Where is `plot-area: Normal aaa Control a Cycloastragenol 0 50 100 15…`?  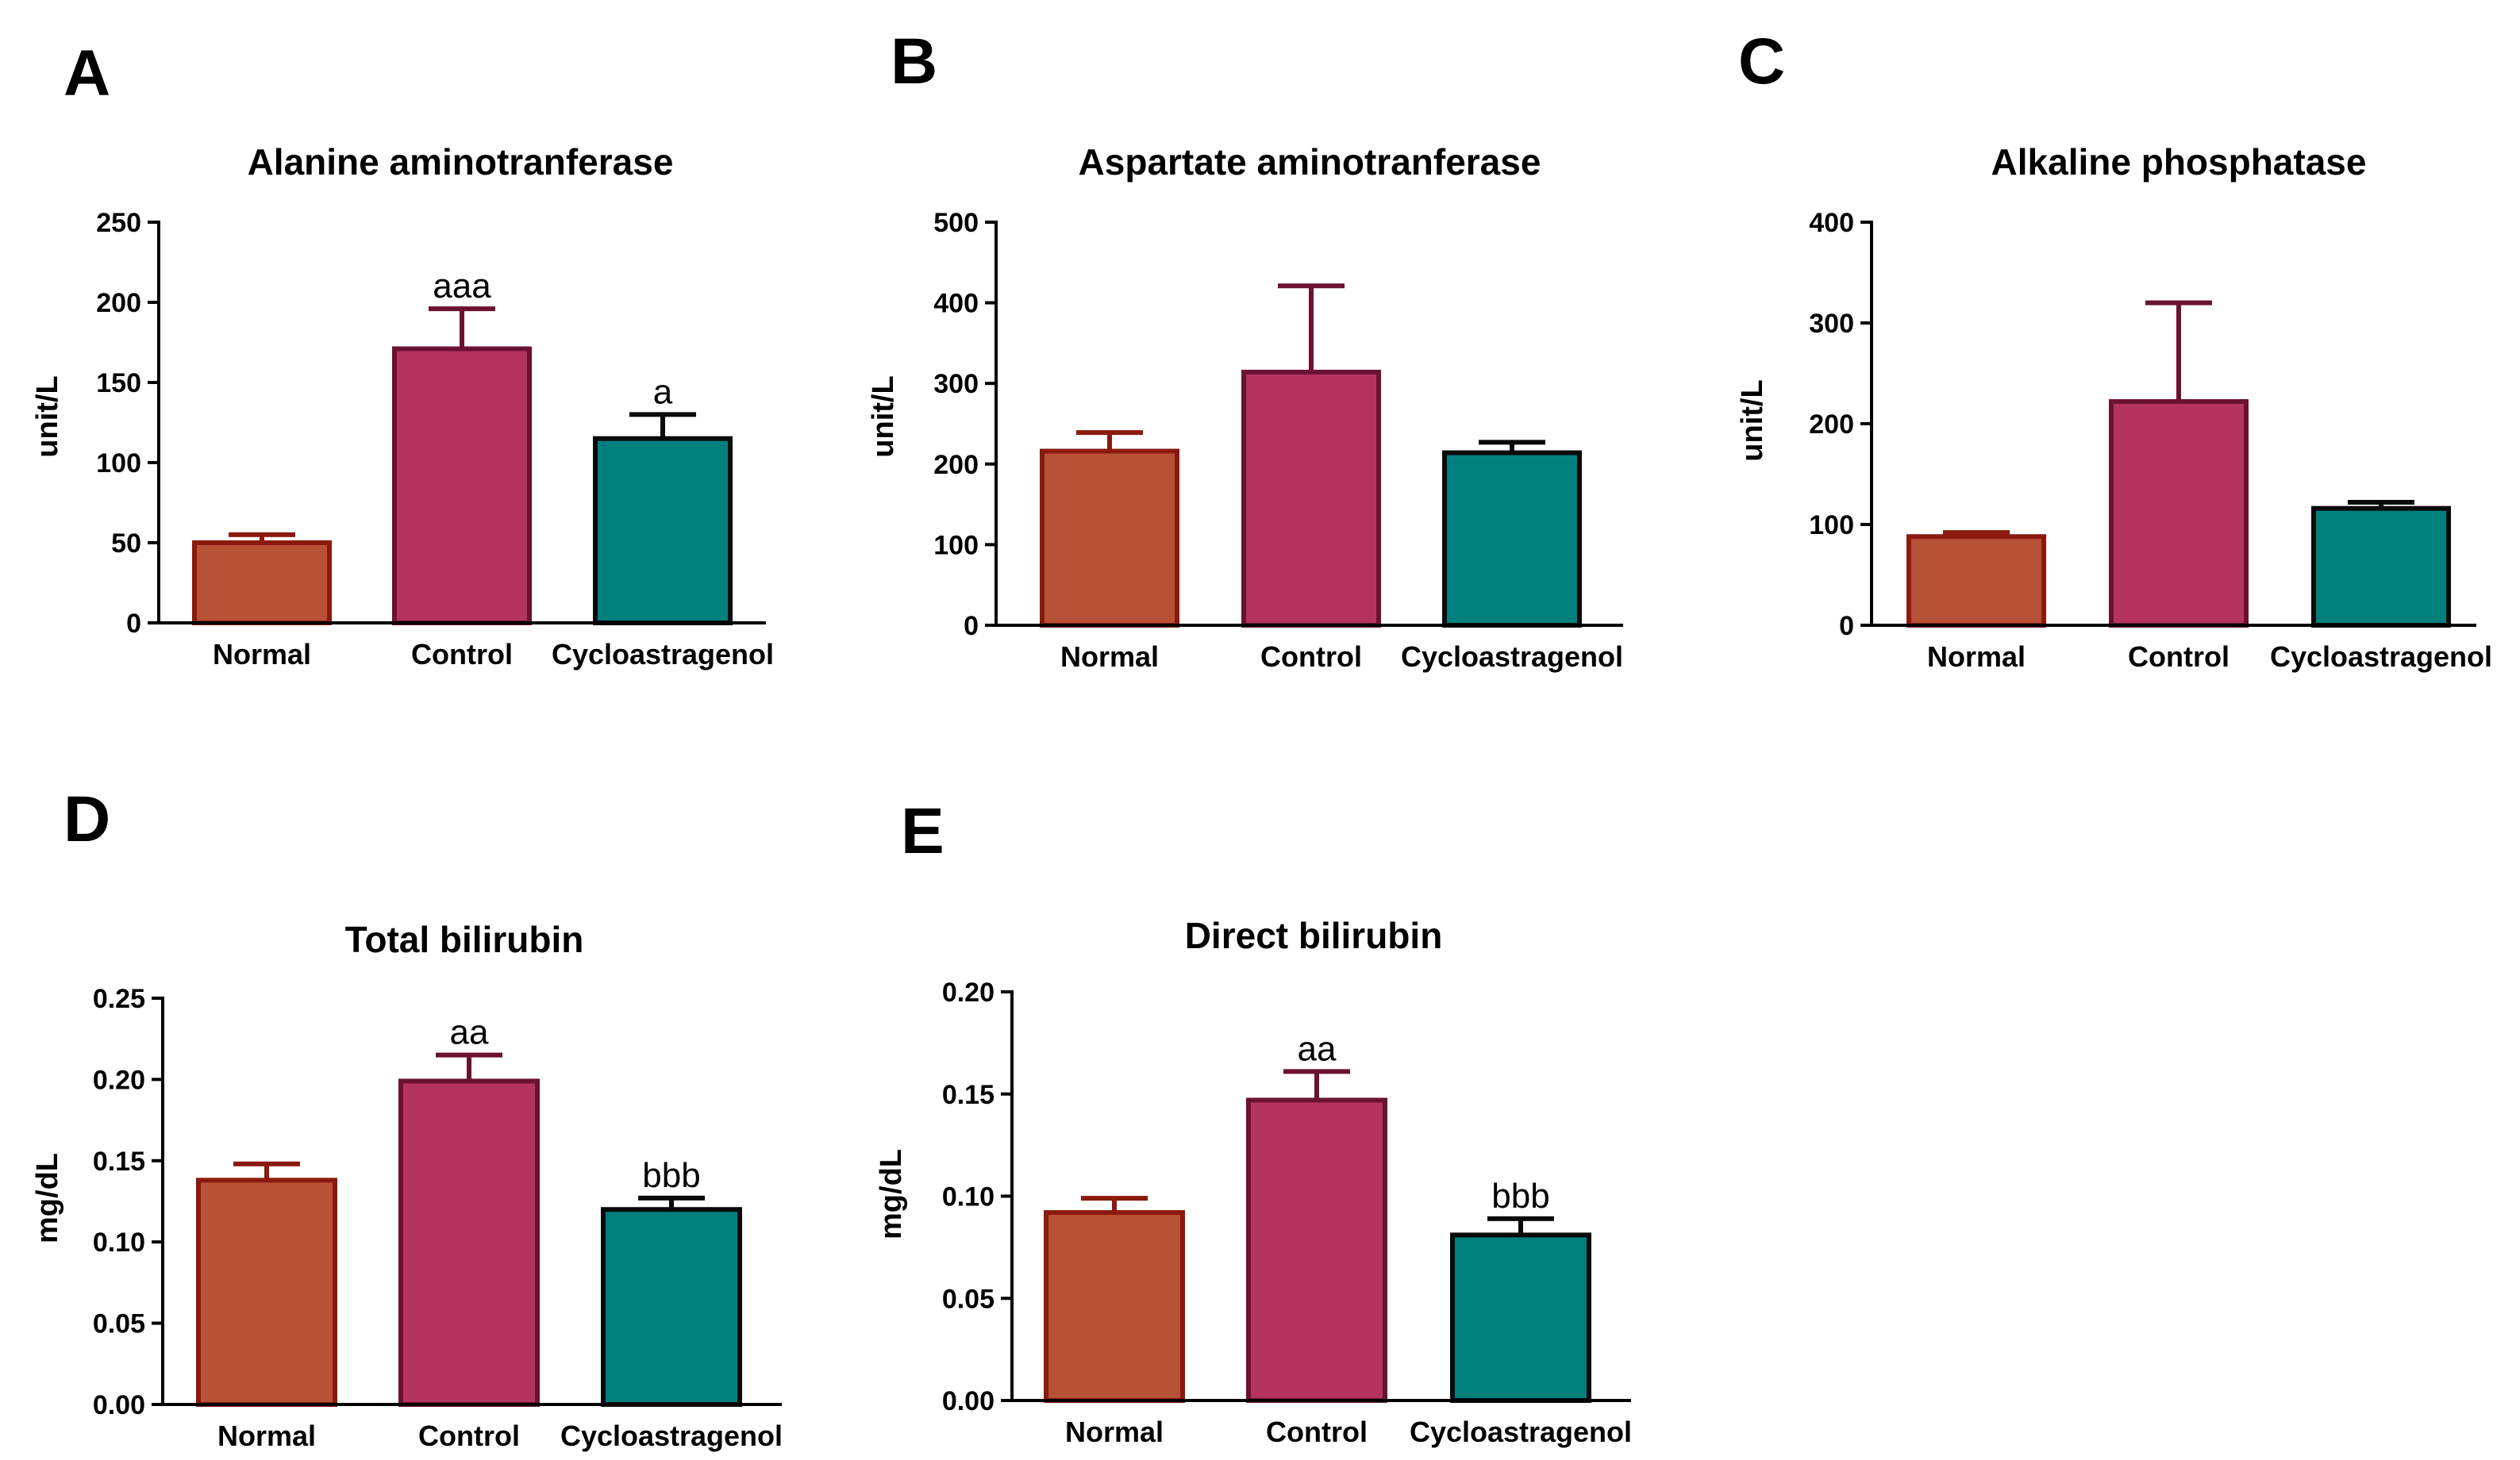 plot-area: Normal aaa Control a Cycloastragenol 0 50 100 15… is located at coordinates (435, 439).